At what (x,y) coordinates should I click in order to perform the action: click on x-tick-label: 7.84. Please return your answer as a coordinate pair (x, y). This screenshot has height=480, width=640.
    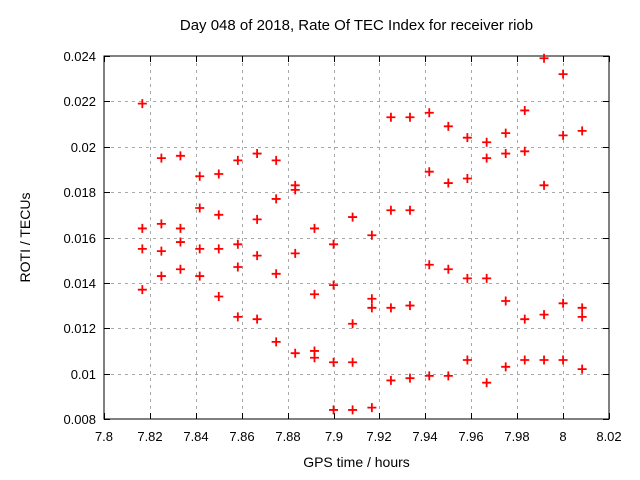
    Looking at the image, I should click on (195, 436).